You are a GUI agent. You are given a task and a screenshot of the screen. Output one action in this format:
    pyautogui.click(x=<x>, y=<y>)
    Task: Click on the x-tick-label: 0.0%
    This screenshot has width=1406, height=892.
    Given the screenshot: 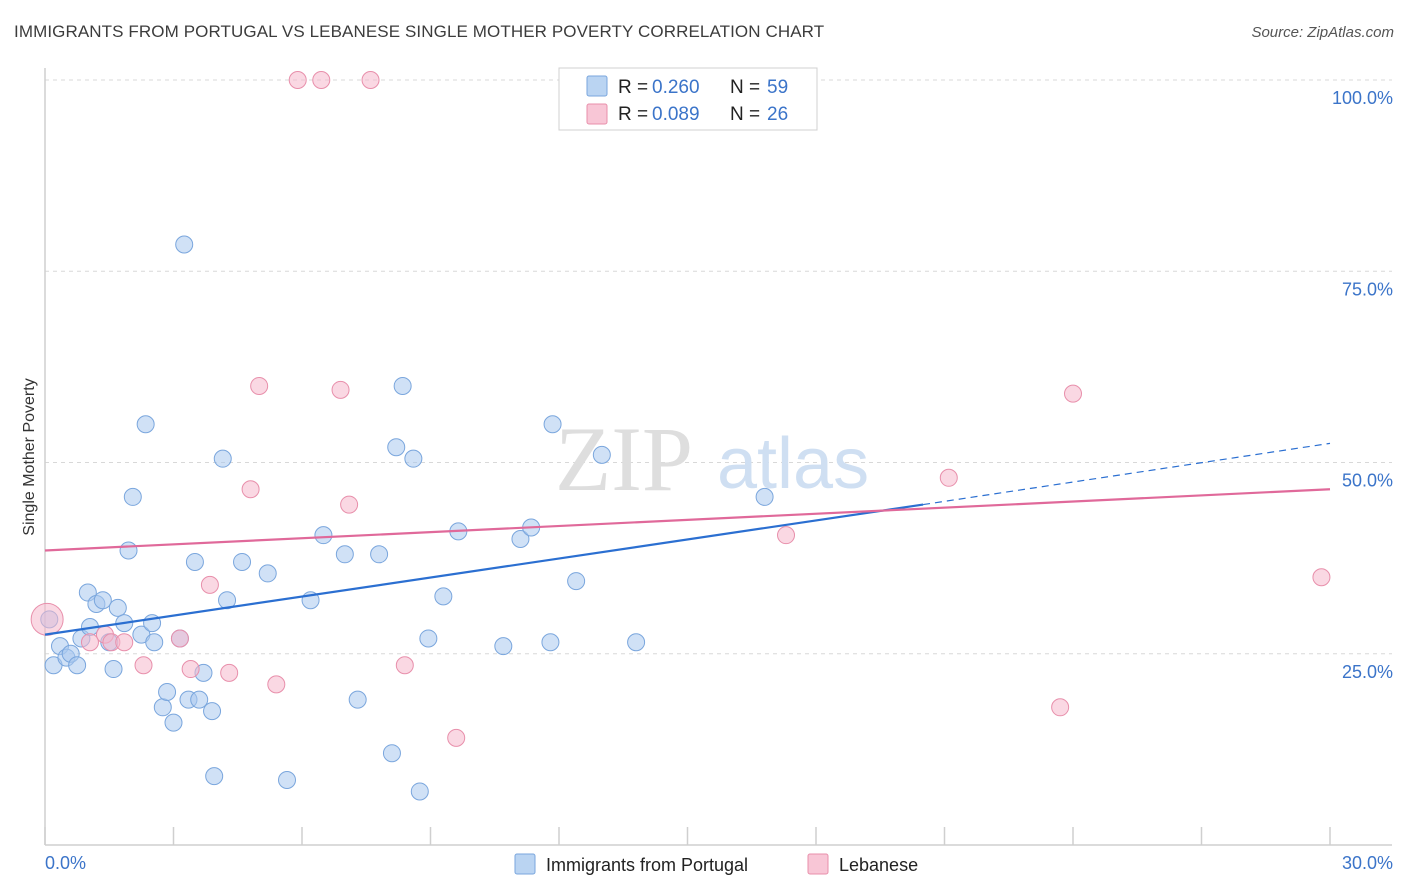 What is the action you would take?
    pyautogui.click(x=65, y=863)
    